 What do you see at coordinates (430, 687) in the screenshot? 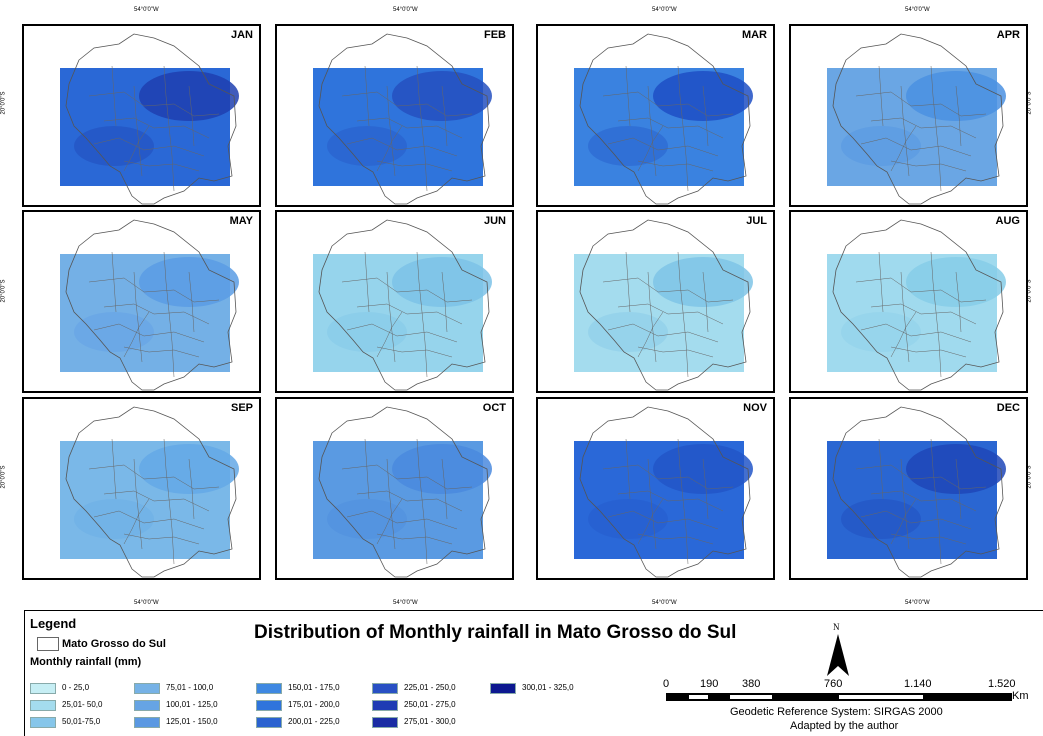
I see `legend-class-label: 225,01 - 250,0` at bounding box center [430, 687].